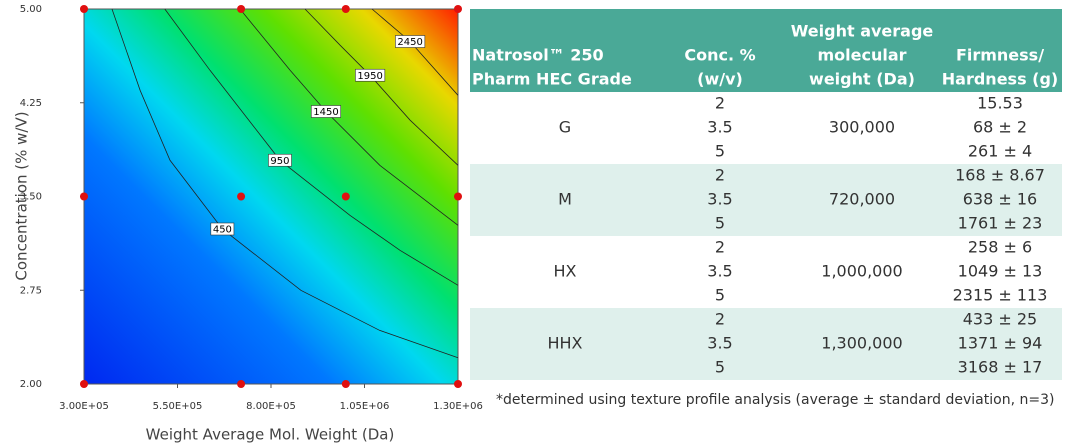 The height and width of the screenshot is (448, 1080). I want to click on y-tick-label: 5.00, so click(31, 9).